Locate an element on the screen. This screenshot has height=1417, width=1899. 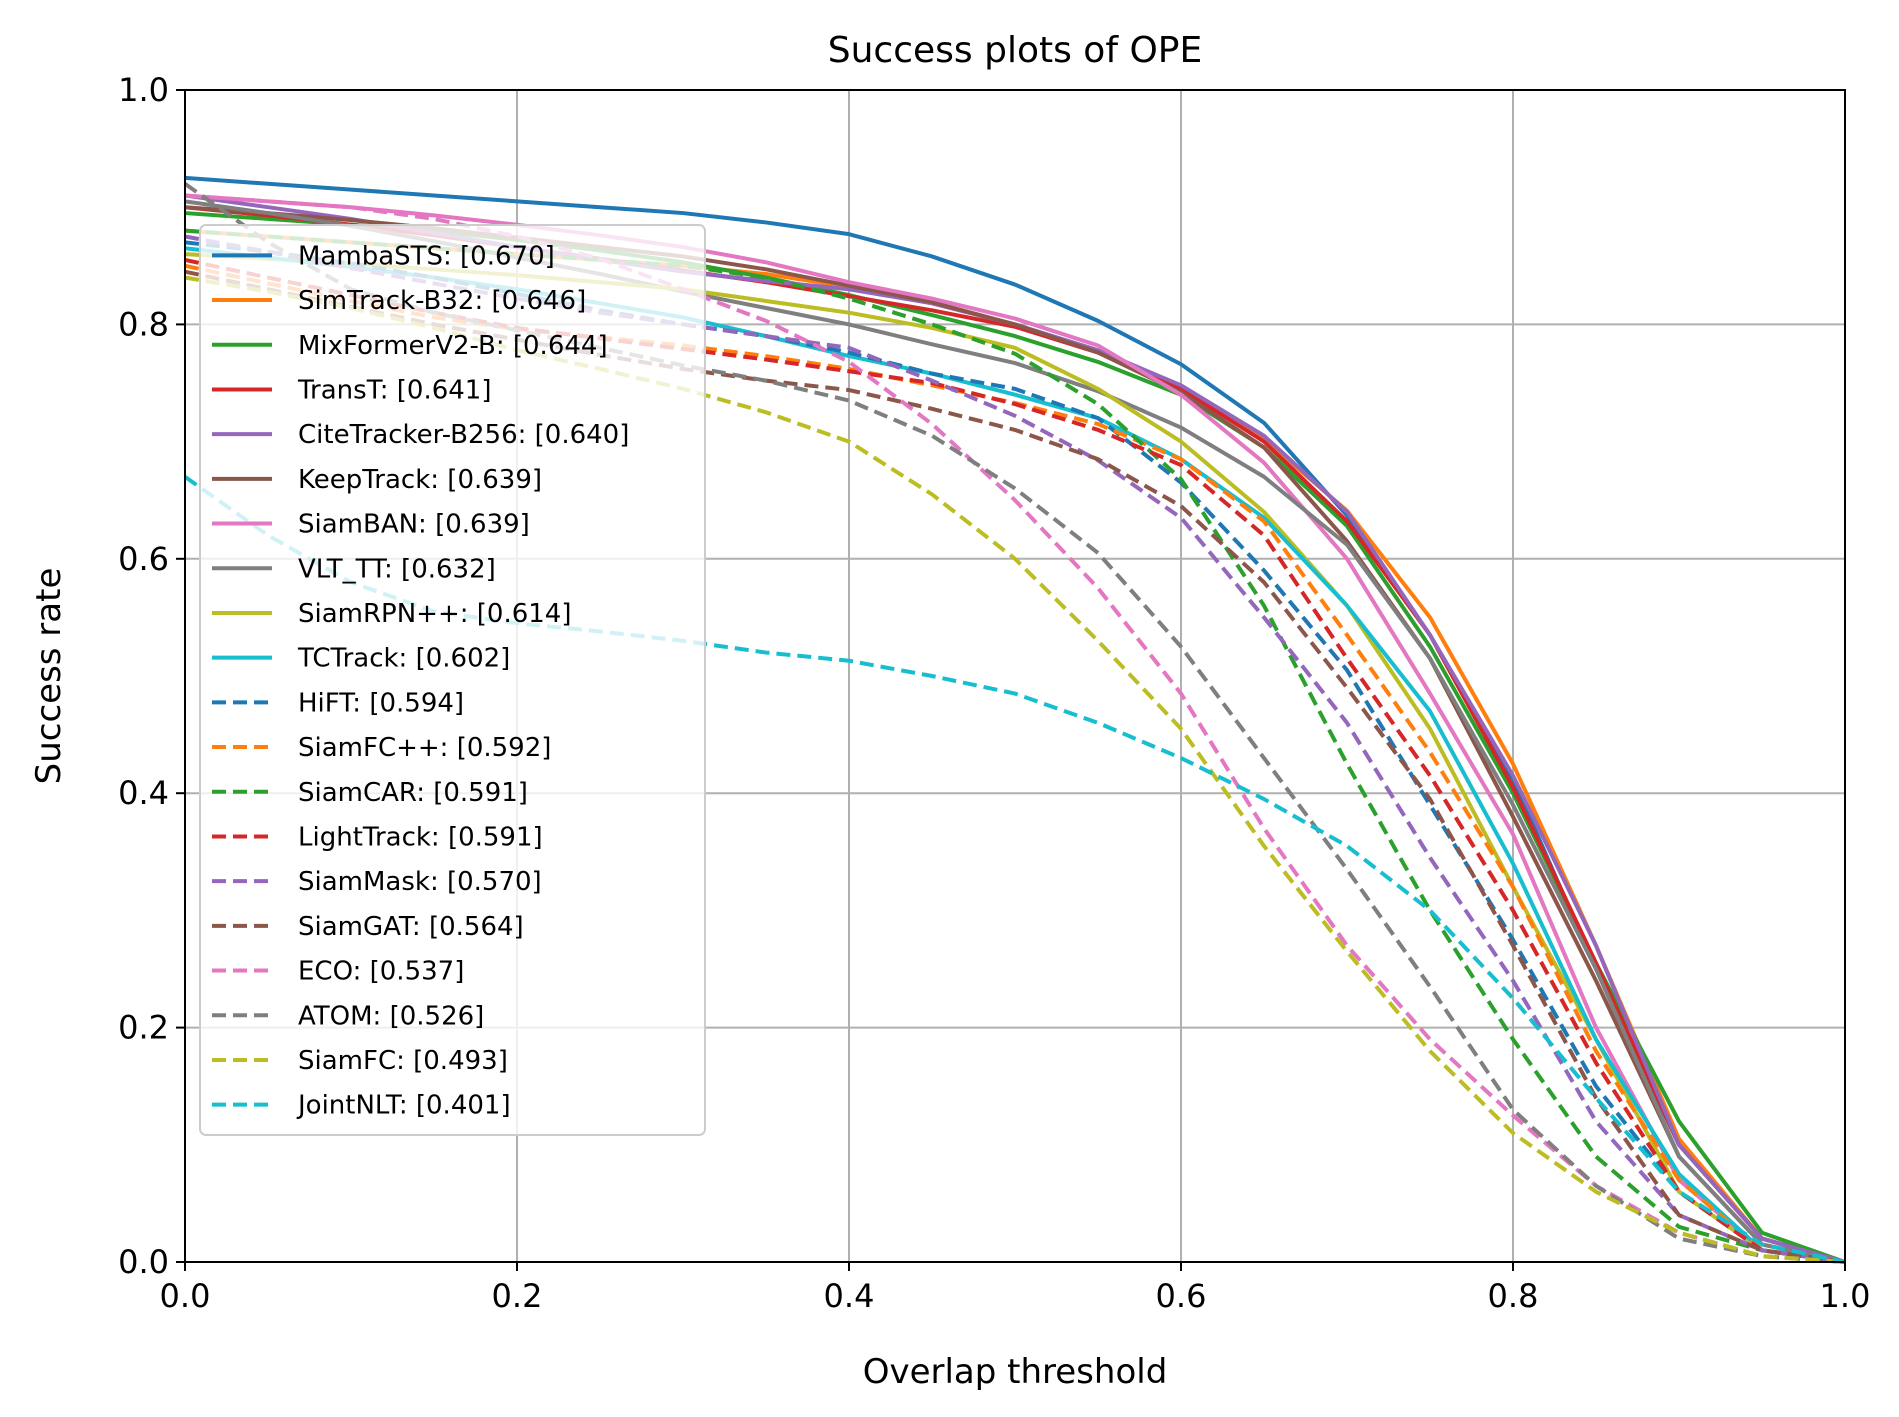
legend-entry: ECO: [0.537] is located at coordinates (381, 972).